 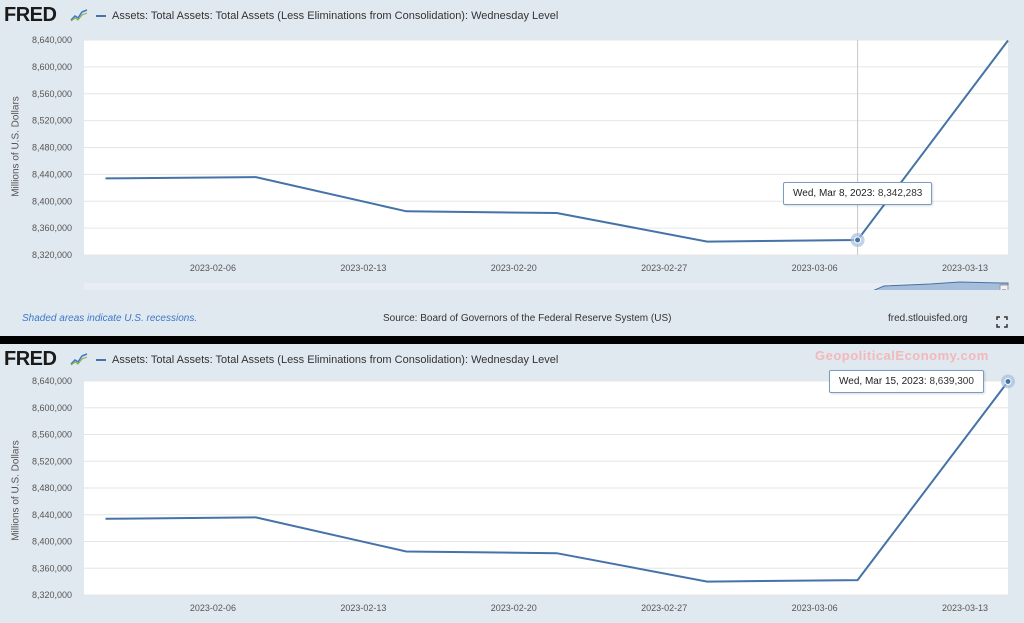 What do you see at coordinates (834, 193) in the screenshot?
I see `tooltip-date: Wed, Mar 8, 2023:` at bounding box center [834, 193].